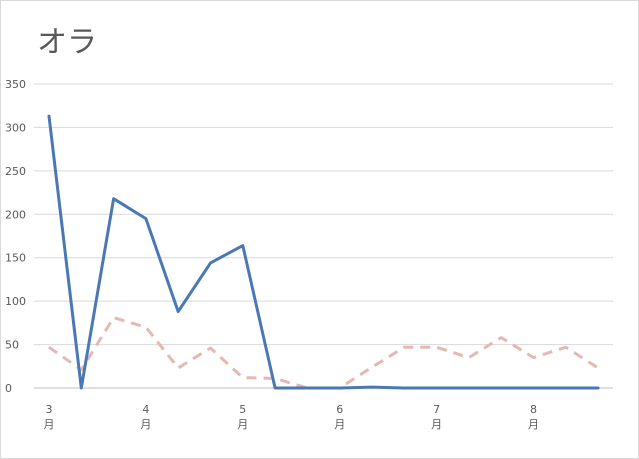 This screenshot has height=459, width=639. I want to click on y-tick-label-300: 300, so click(15, 127).